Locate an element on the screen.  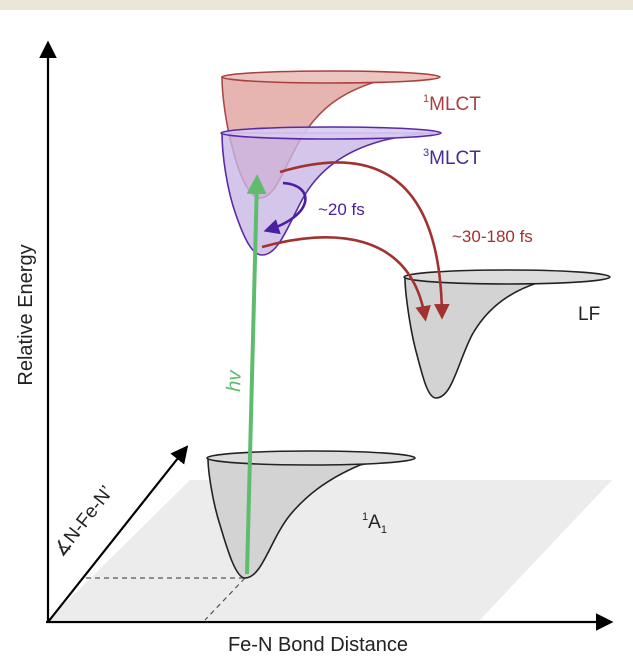
top-border-strip is located at coordinates (316, 5).